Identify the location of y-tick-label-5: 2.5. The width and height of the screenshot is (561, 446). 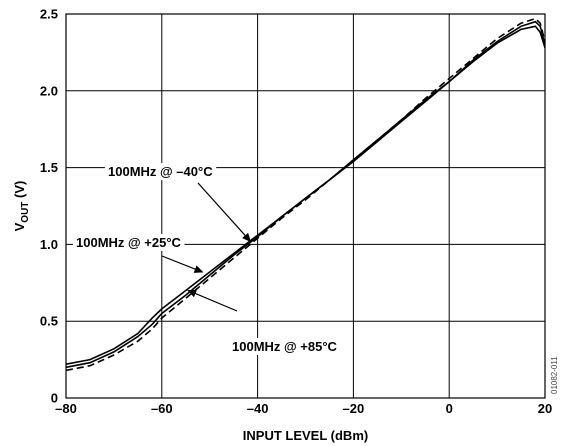
(49, 14).